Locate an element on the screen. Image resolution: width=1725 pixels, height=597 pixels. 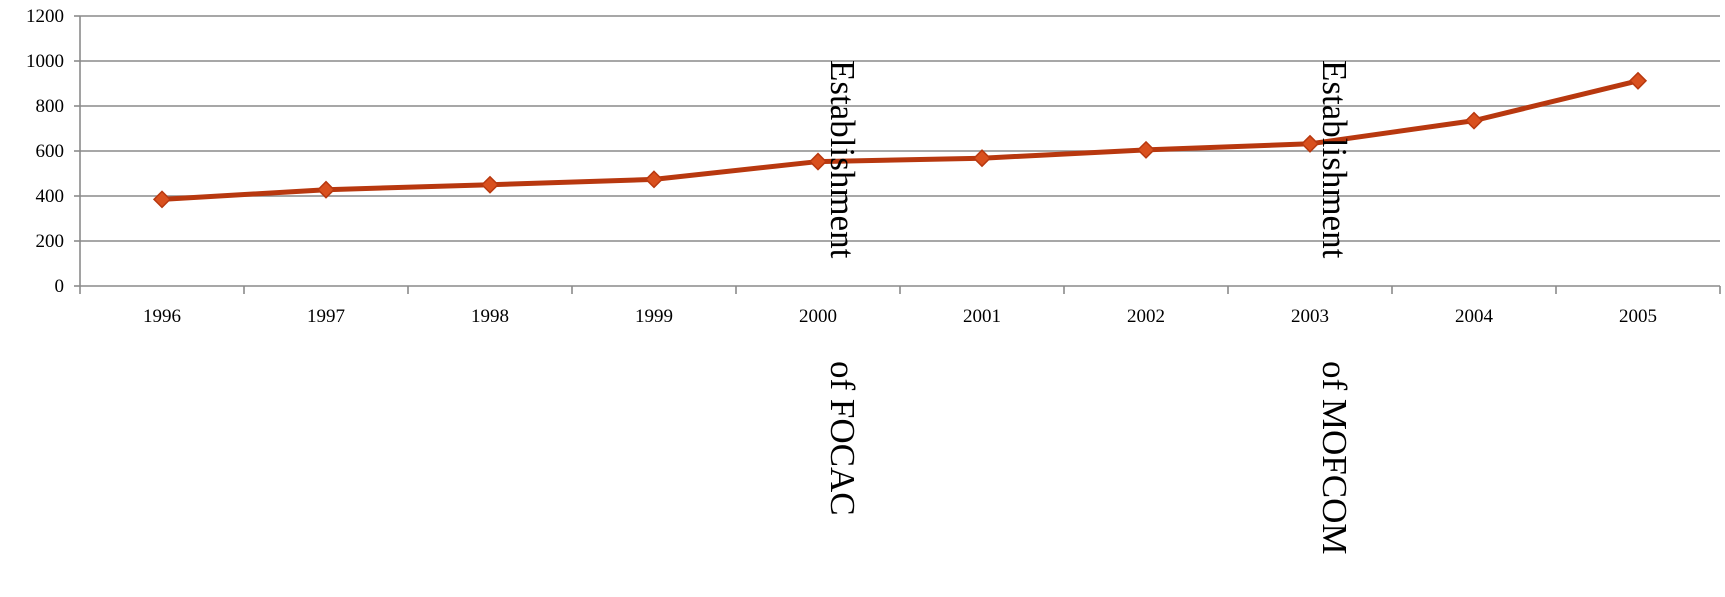
x-tick-label: 2005 is located at coordinates (1638, 316).